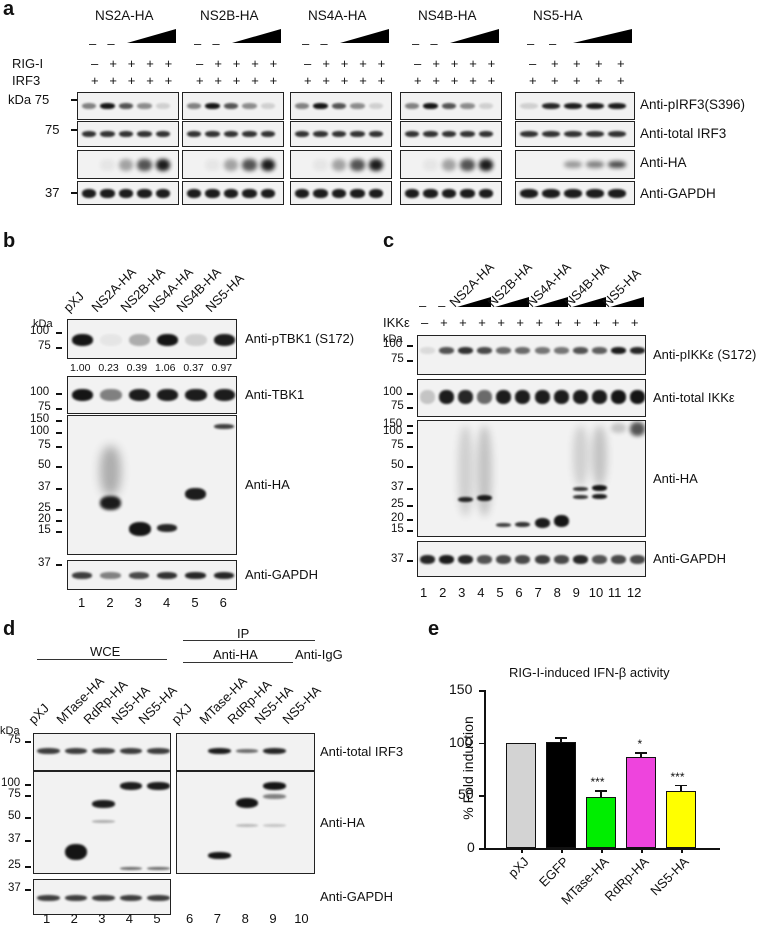 This screenshot has width=765, height=926. What do you see at coordinates (29, 99) in the screenshot?
I see `mw-kda-75: kDa 75` at bounding box center [29, 99].